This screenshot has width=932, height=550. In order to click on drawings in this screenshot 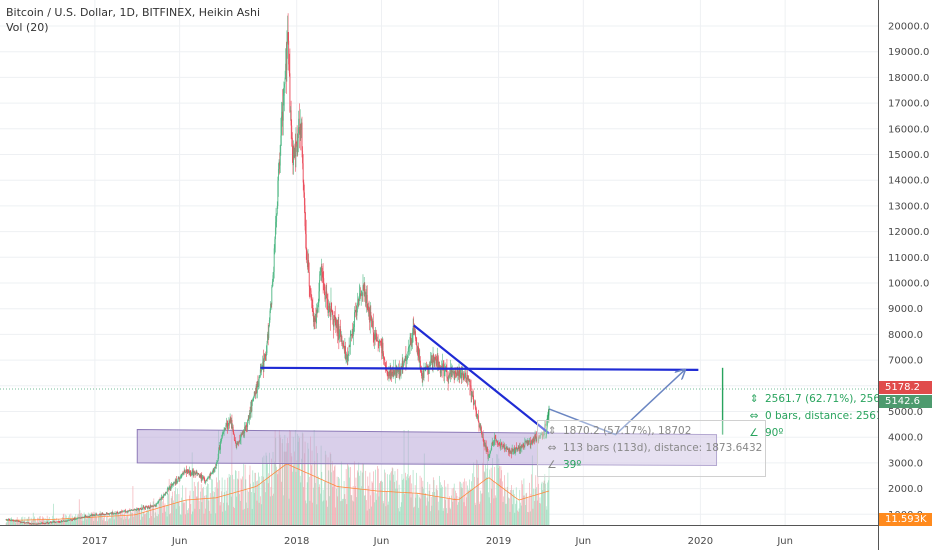, I will do `click(492, 381)`.